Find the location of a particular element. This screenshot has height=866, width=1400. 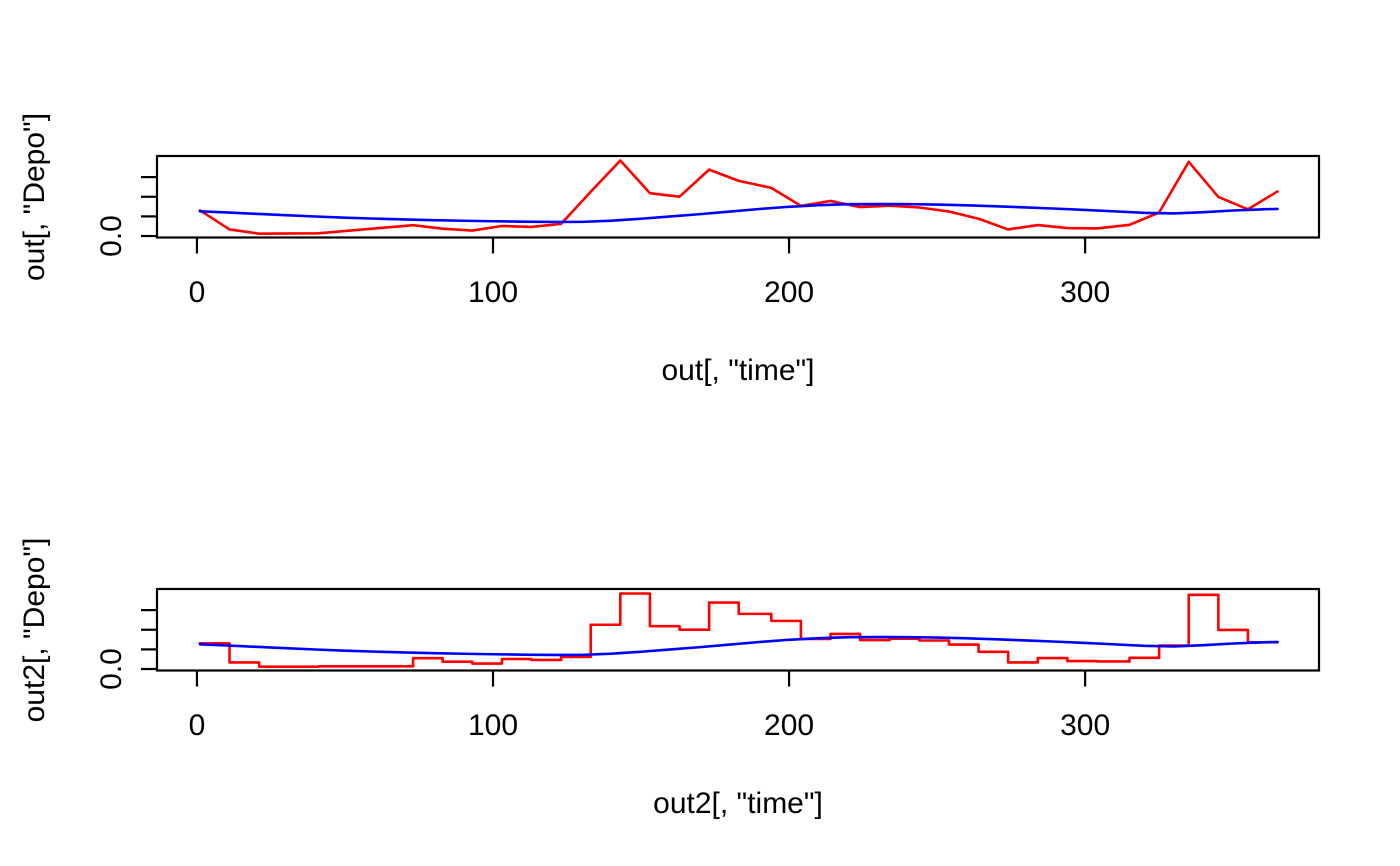

x-axis-label: out[, "time"] is located at coordinates (738, 370).